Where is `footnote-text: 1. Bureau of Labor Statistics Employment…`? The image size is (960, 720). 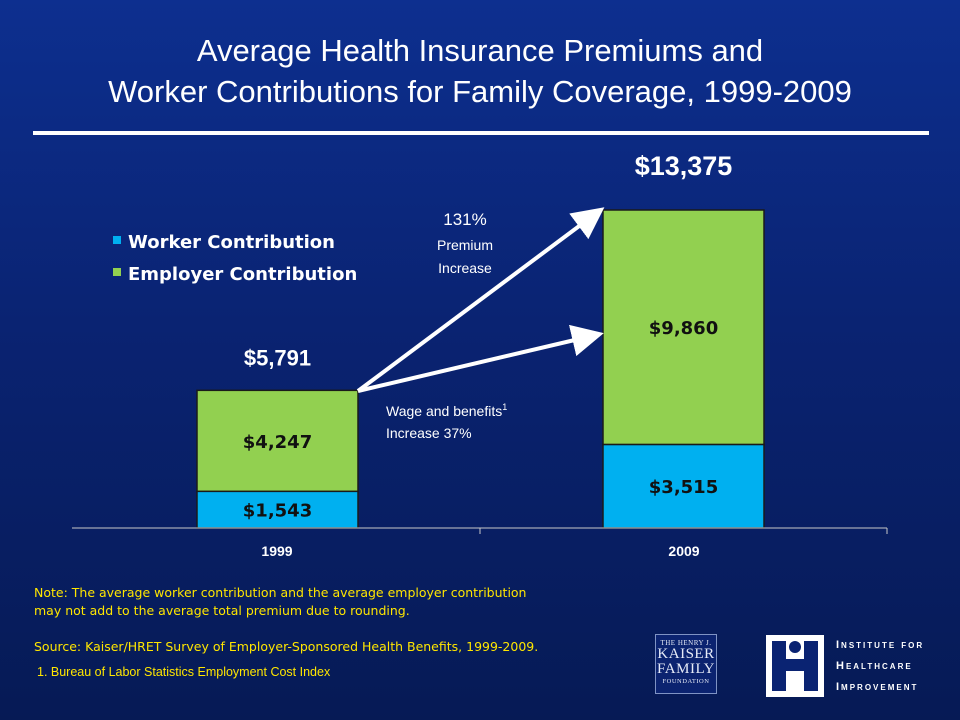 footnote-text: 1. Bureau of Labor Statistics Employment… is located at coordinates (184, 672).